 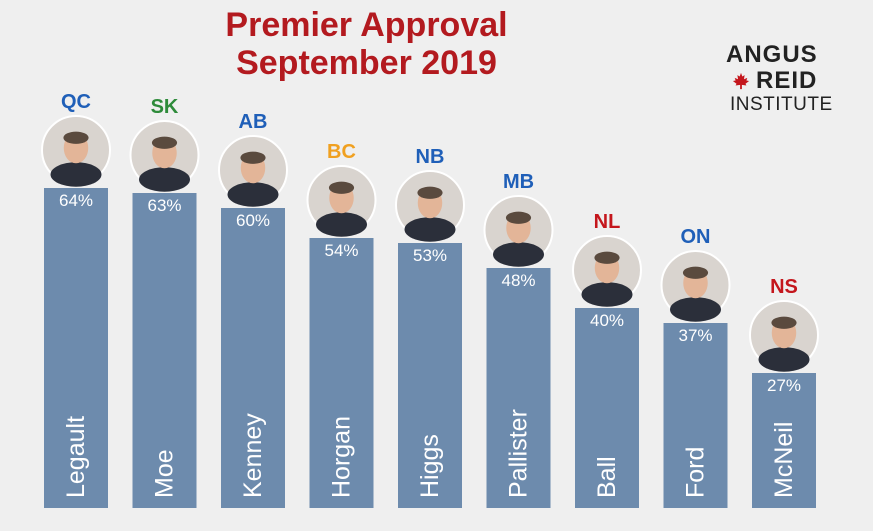 What do you see at coordinates (695, 335) in the screenshot?
I see `value-label: 37%` at bounding box center [695, 335].